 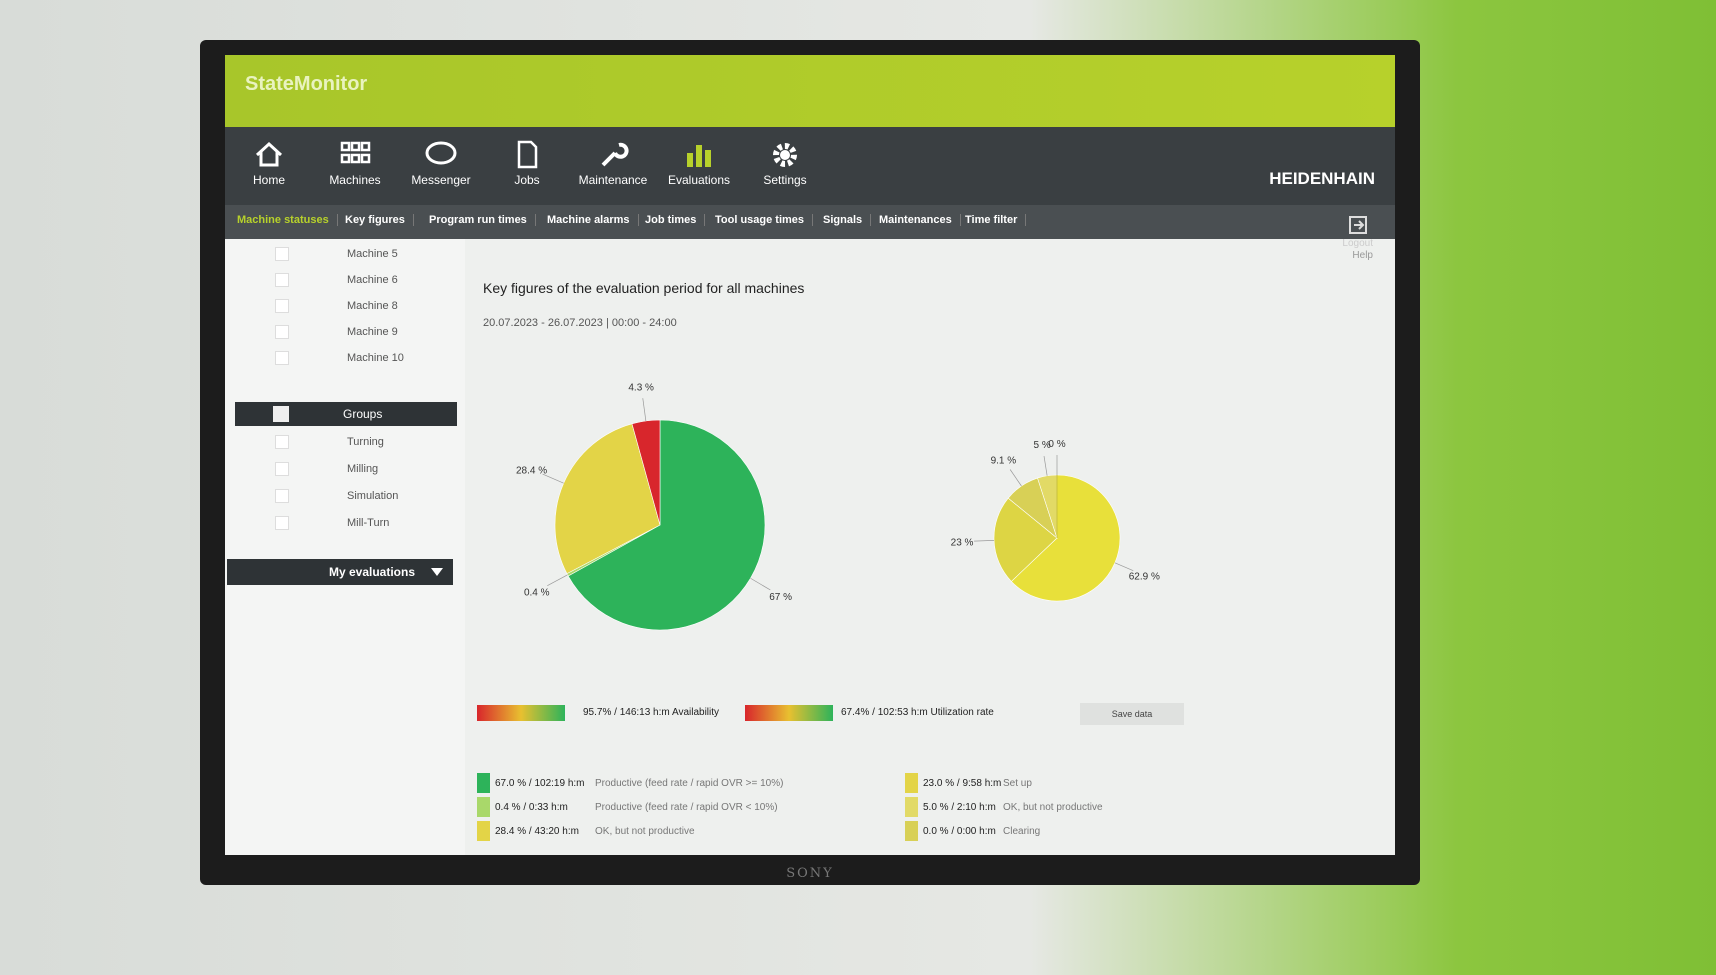 I want to click on utilization: 67.4% / 102:53 h:m Utilization rate, so click(x=917, y=712).